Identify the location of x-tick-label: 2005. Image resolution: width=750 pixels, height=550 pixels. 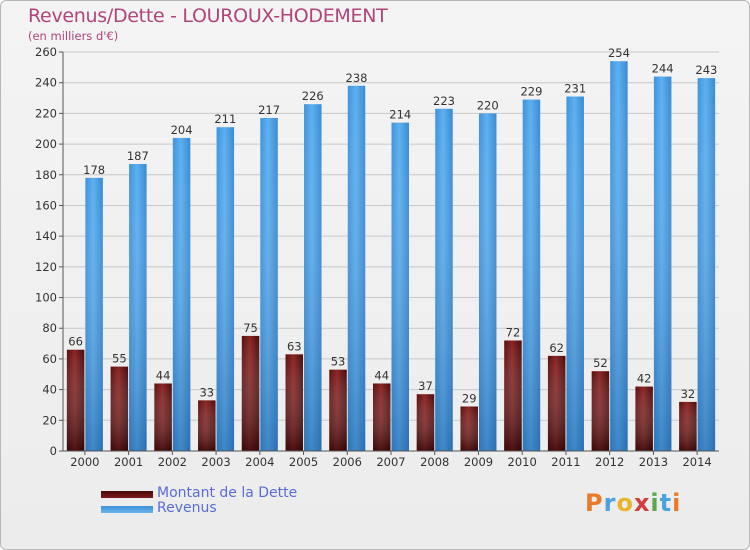
(303, 462).